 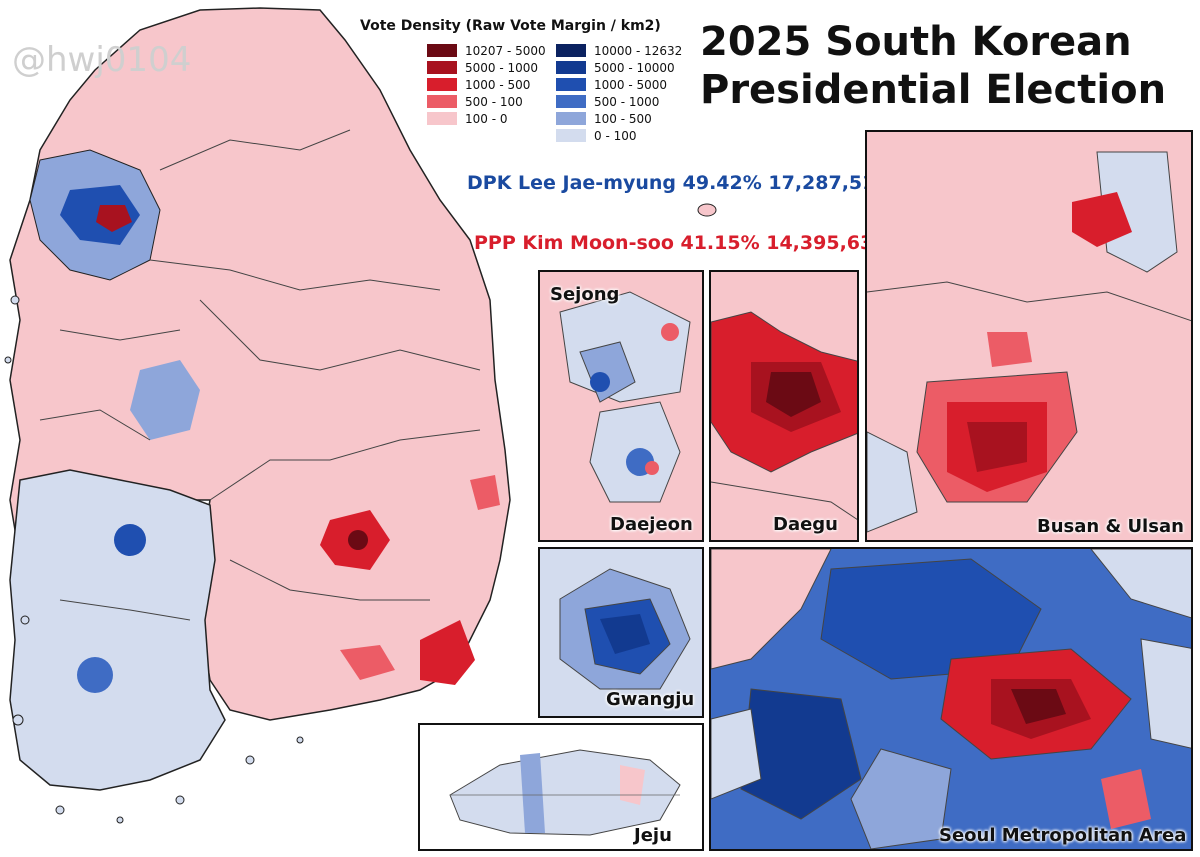 I want to click on inset-sejong-daejeon: Sejong Daejeon, so click(x=621, y=406).